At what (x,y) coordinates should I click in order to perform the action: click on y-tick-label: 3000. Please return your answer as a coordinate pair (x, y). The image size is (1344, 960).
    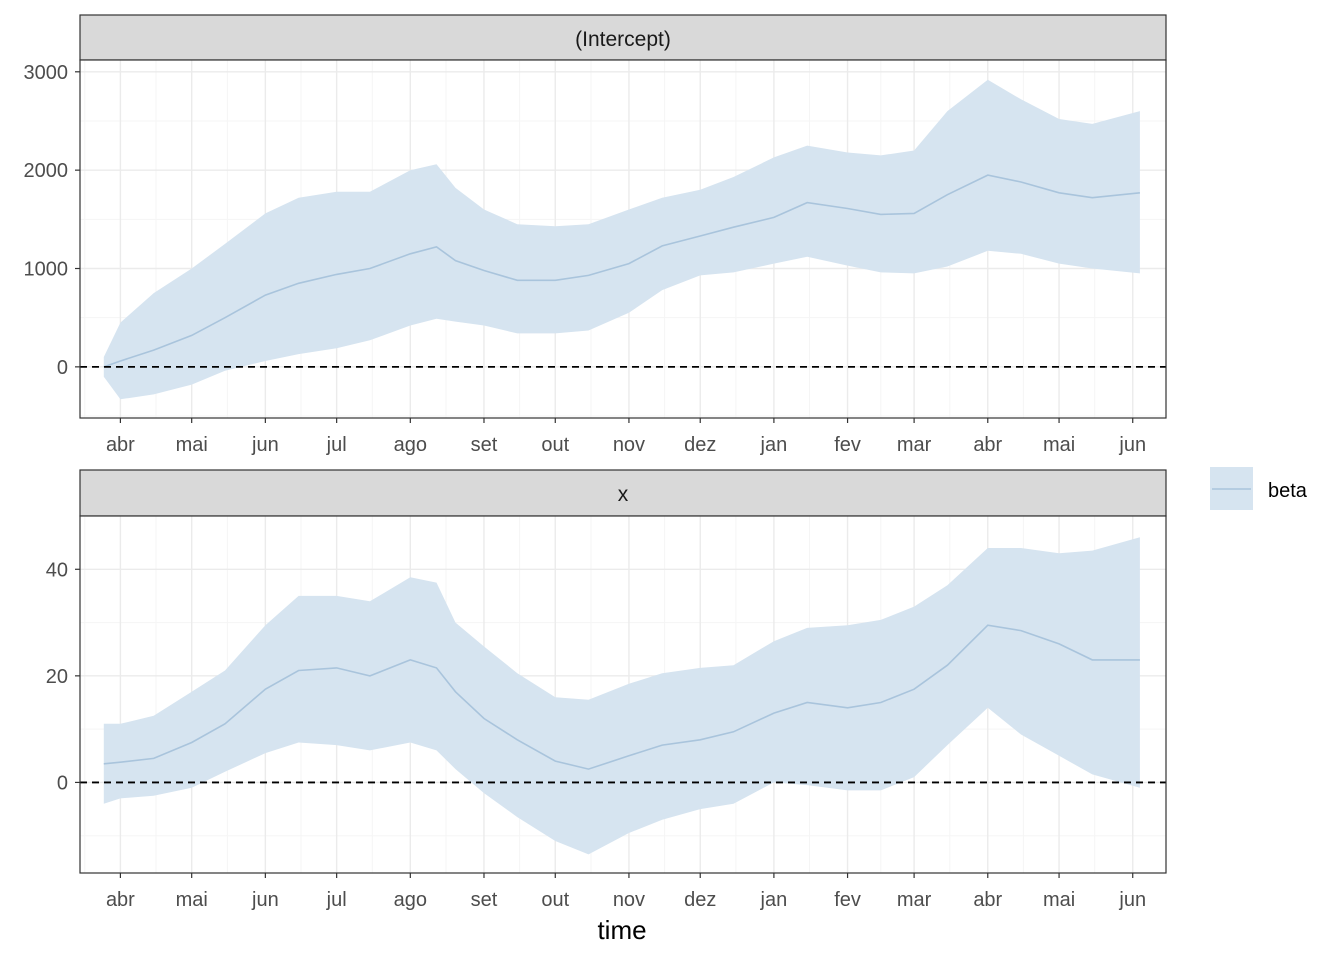
    Looking at the image, I should click on (46, 73).